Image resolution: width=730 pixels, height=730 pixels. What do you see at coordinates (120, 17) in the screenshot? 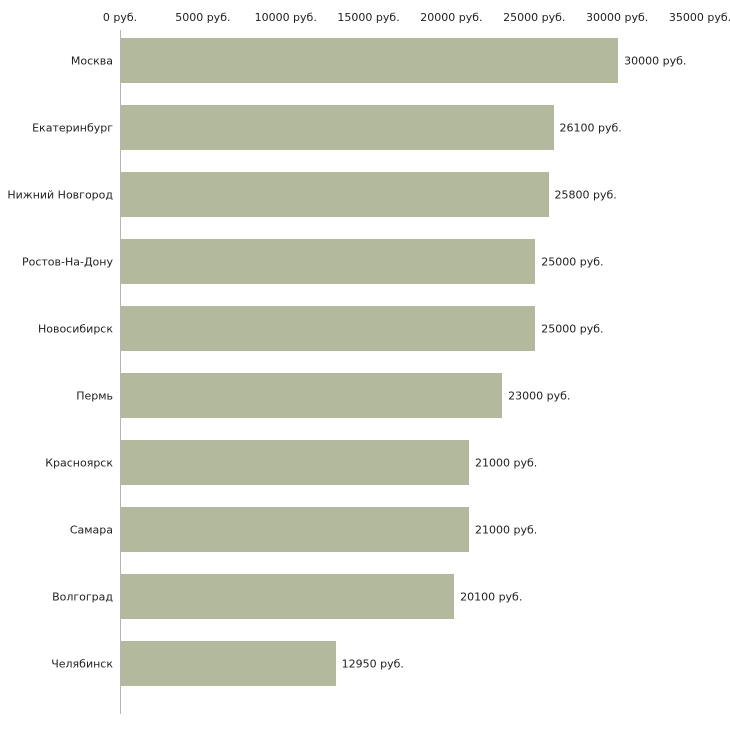
I see `x-axis-tick-label: 0 руб.` at bounding box center [120, 17].